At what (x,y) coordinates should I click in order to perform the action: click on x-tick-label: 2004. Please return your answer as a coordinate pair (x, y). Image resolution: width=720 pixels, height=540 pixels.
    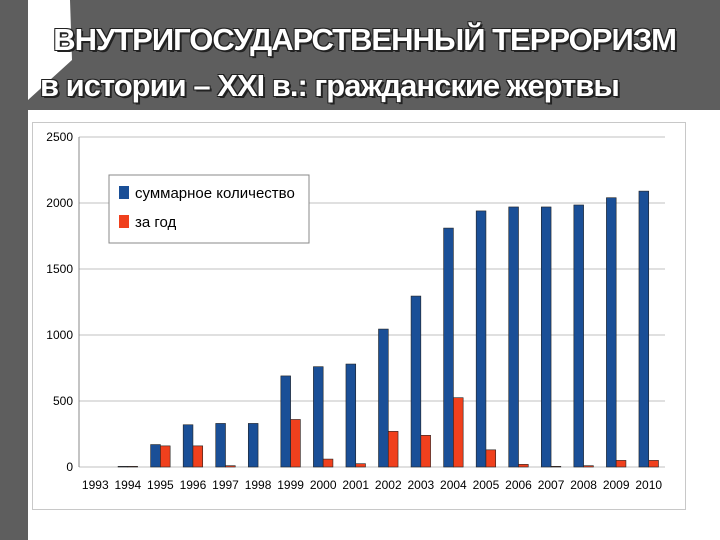
    Looking at the image, I should click on (453, 485).